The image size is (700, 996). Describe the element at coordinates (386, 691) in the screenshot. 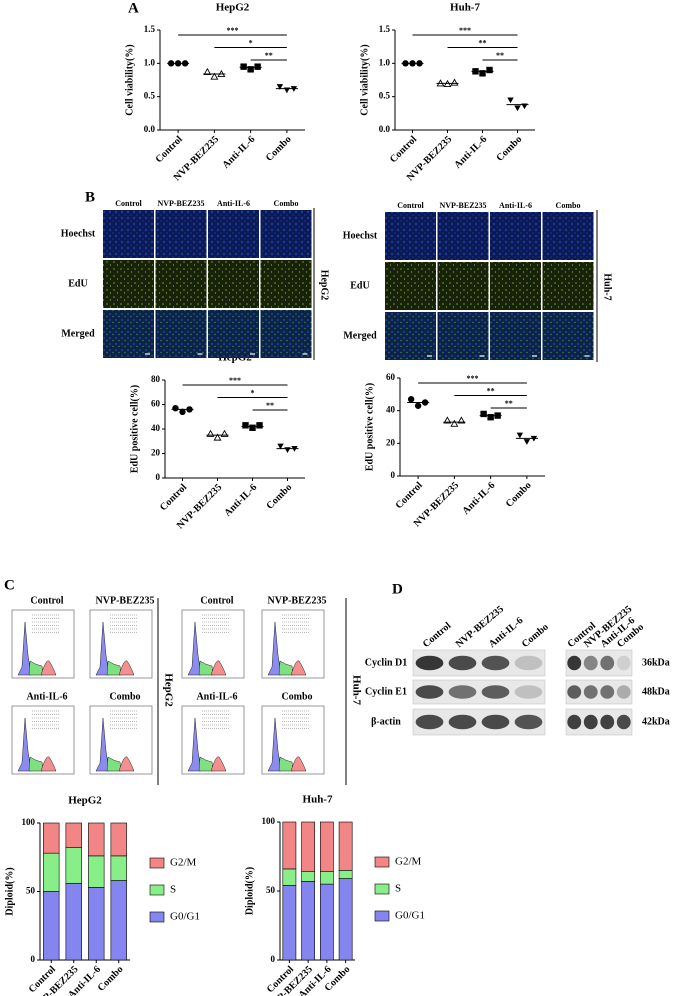

I see `protein-label: Cyclin E1` at that location.